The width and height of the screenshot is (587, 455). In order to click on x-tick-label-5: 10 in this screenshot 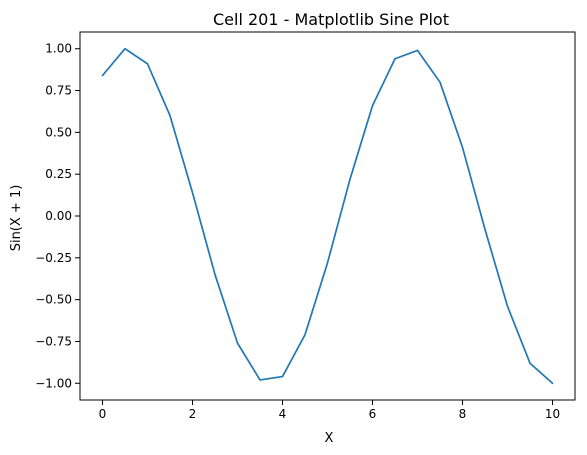, I will do `click(552, 414)`.